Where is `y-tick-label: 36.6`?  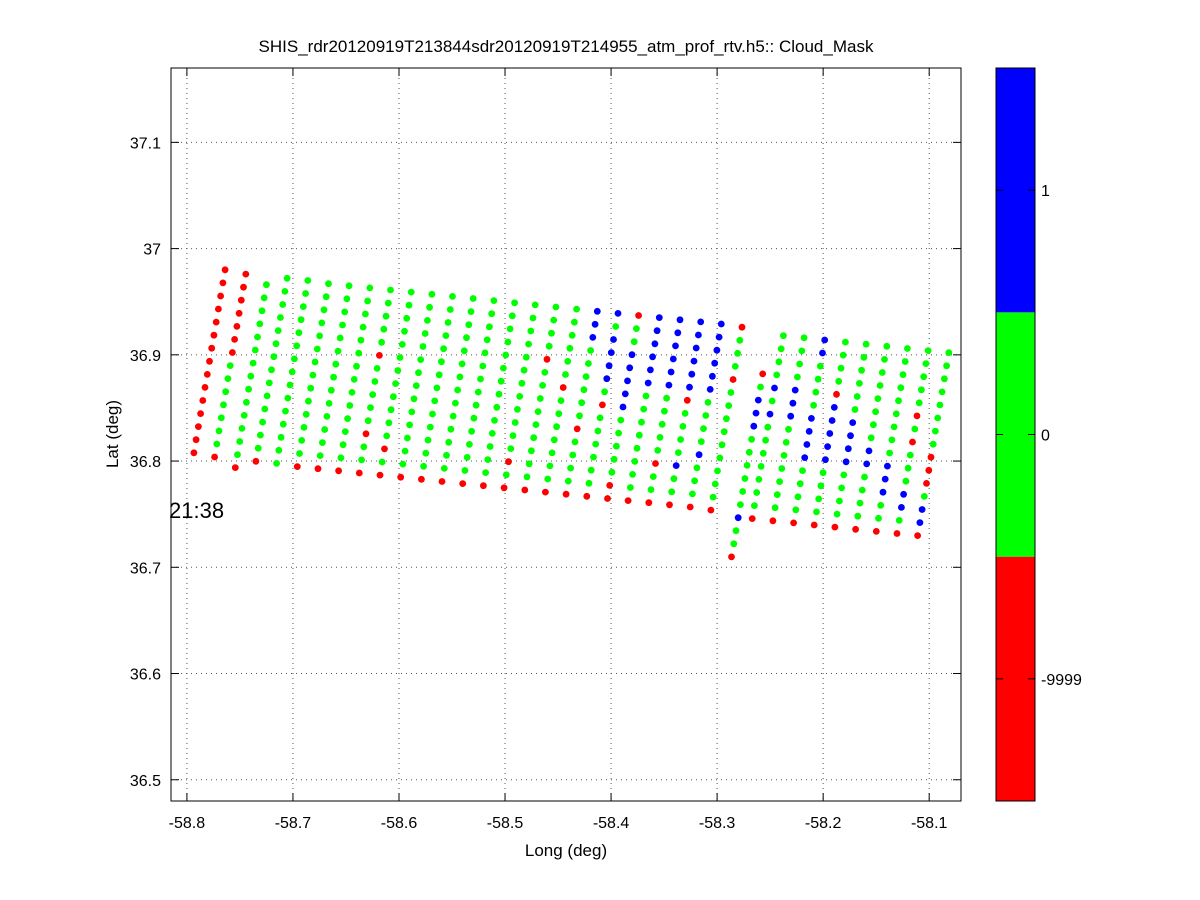 y-tick-label: 36.6 is located at coordinates (145, 675).